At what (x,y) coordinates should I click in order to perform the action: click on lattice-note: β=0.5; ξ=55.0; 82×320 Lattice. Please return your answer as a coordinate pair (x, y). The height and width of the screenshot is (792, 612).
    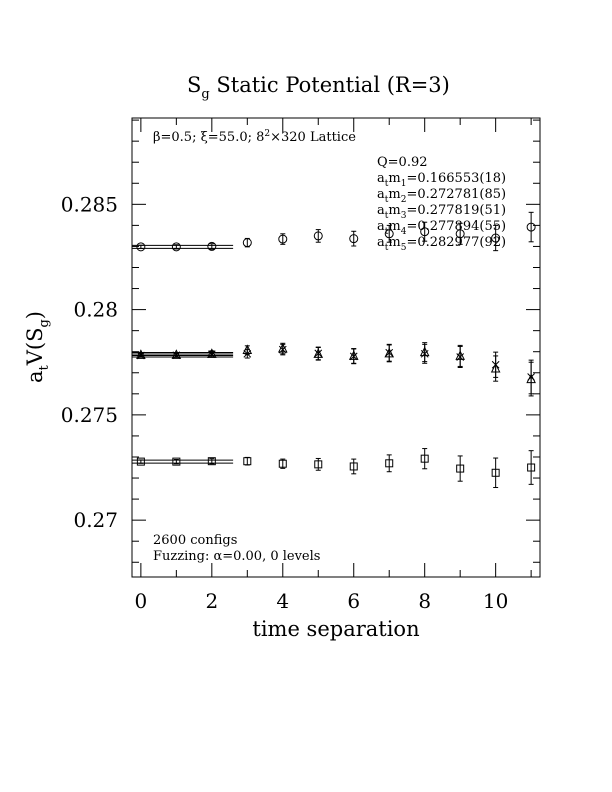
    Looking at the image, I should click on (254, 137).